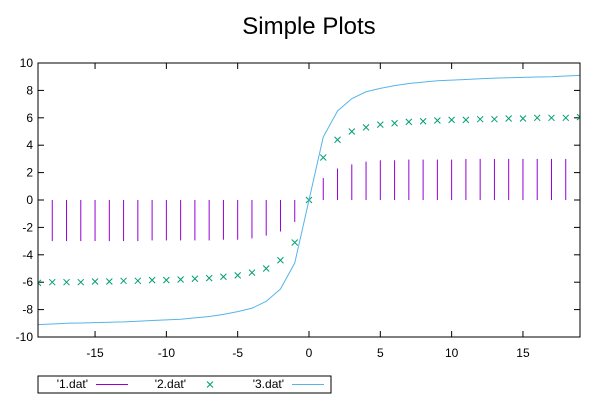 The height and width of the screenshot is (400, 600). Describe the element at coordinates (308, 26) in the screenshot. I see `chart-title: Simple Plots` at that location.